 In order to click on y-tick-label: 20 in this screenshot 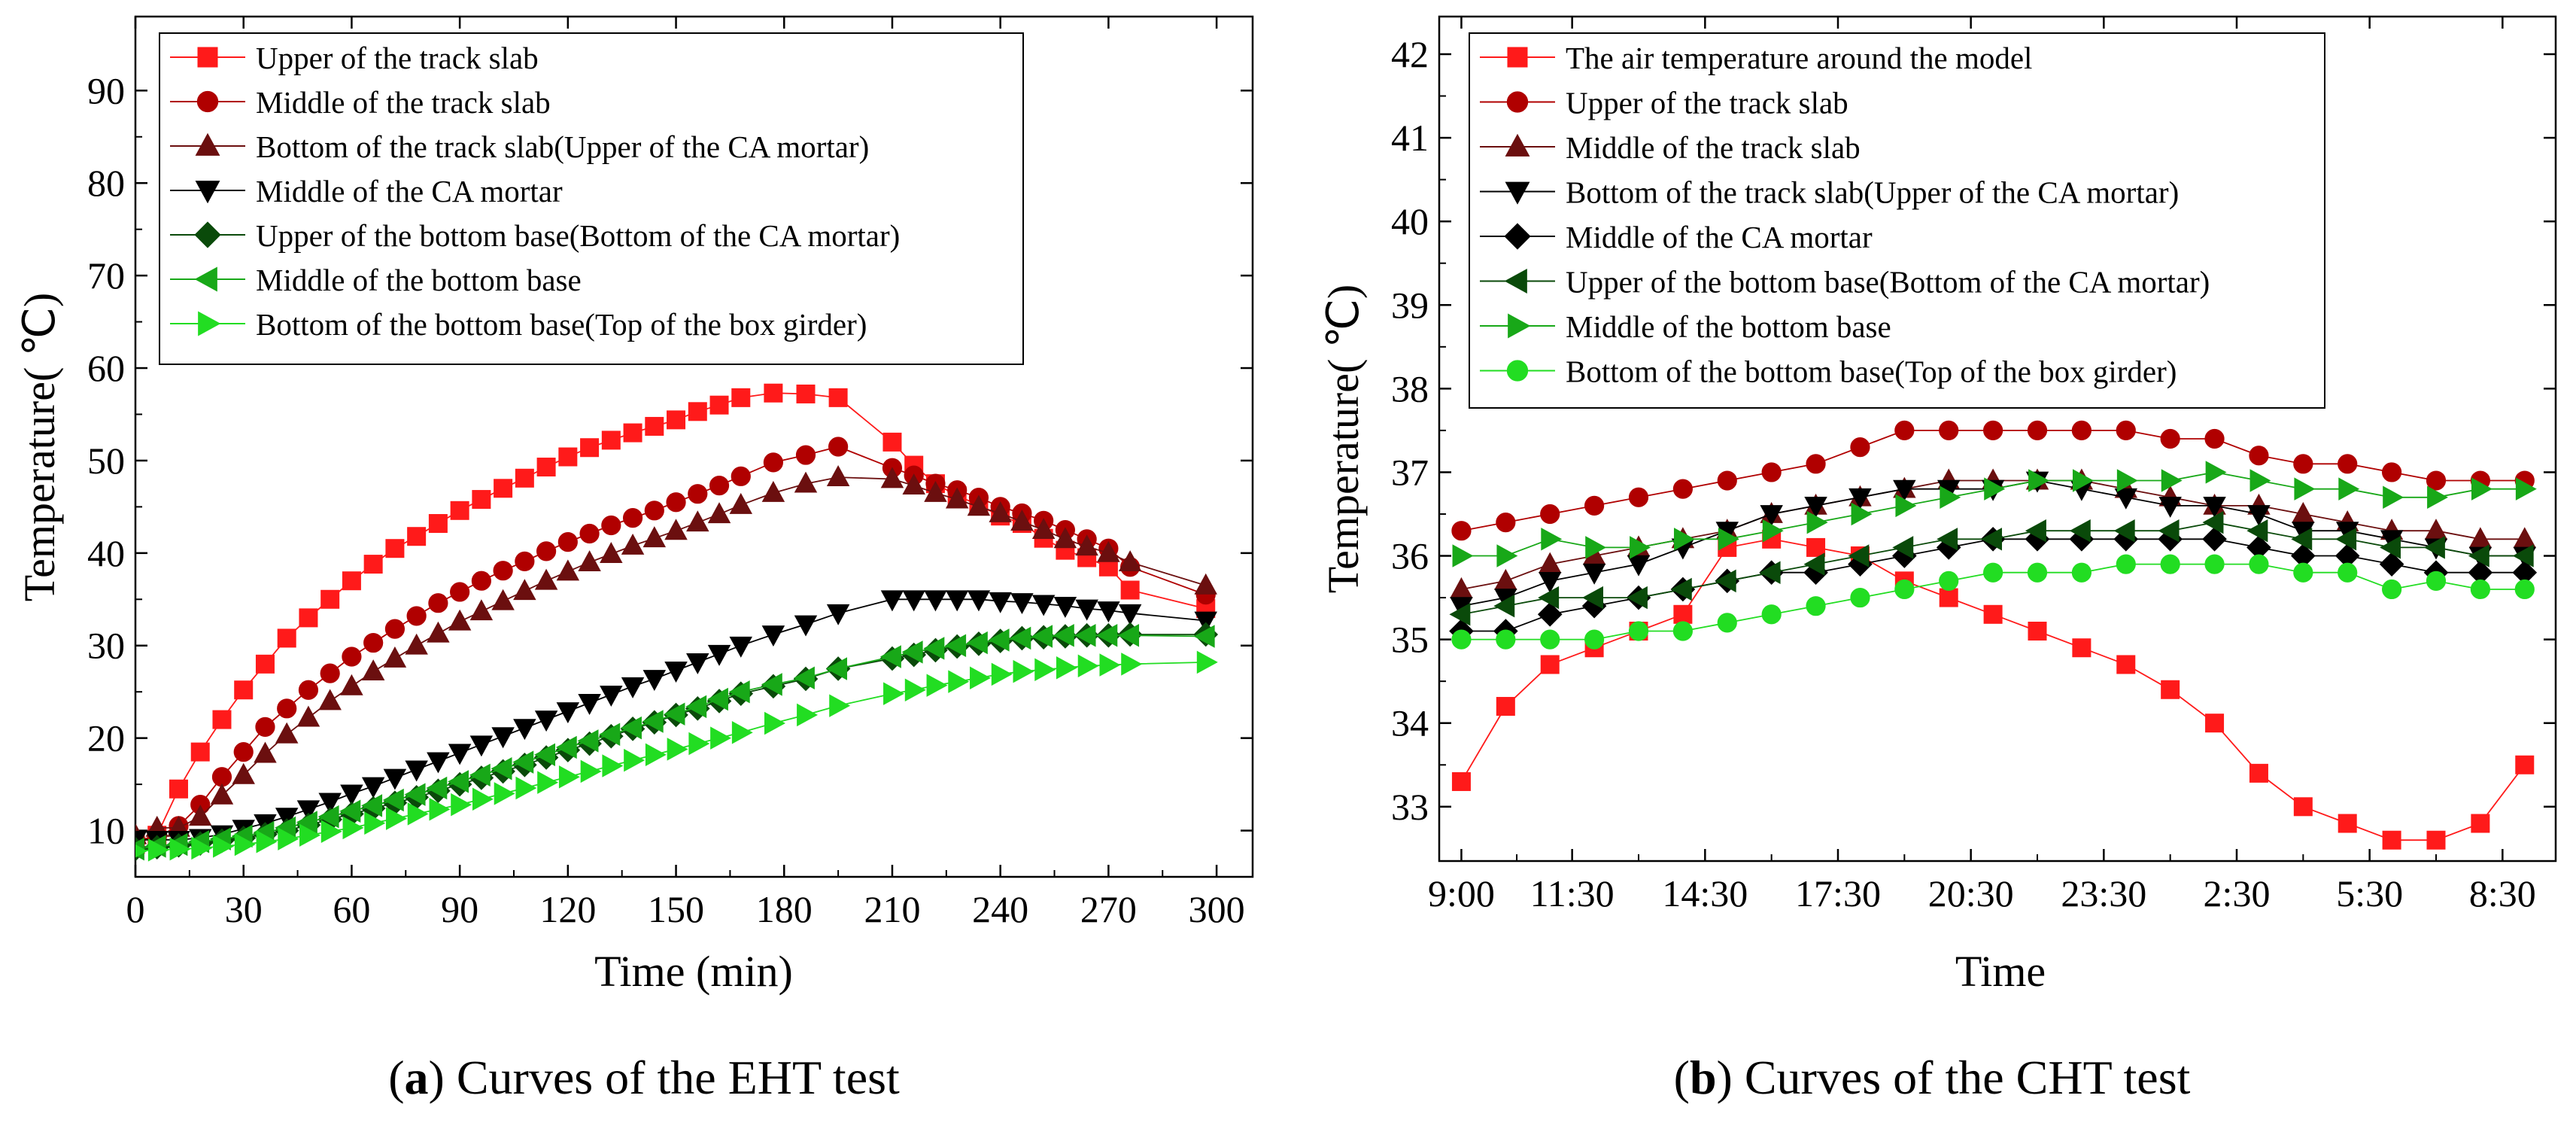, I will do `click(106, 738)`.